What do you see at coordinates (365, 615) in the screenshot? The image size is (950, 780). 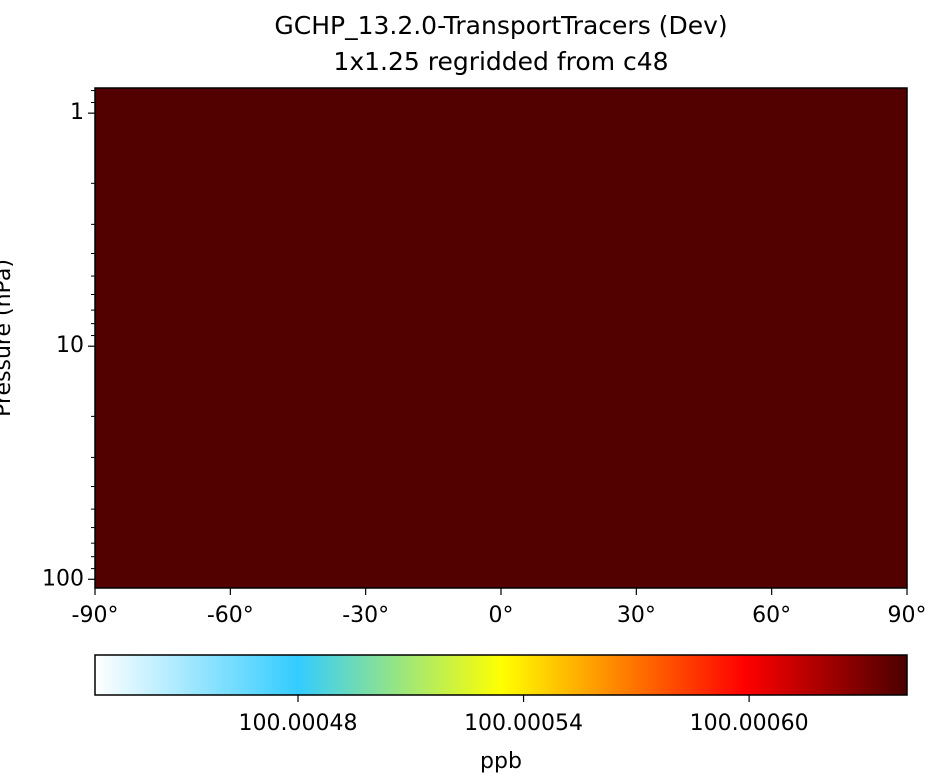 I see `x-tick-label: -30°` at bounding box center [365, 615].